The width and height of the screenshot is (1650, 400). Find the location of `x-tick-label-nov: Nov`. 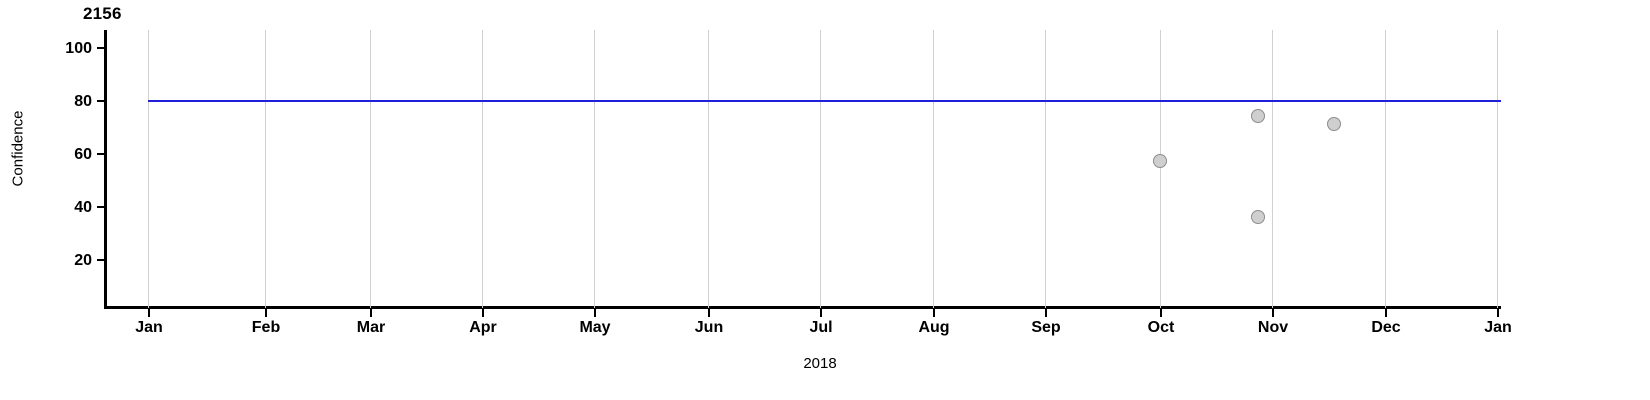

x-tick-label-nov: Nov is located at coordinates (1273, 327).